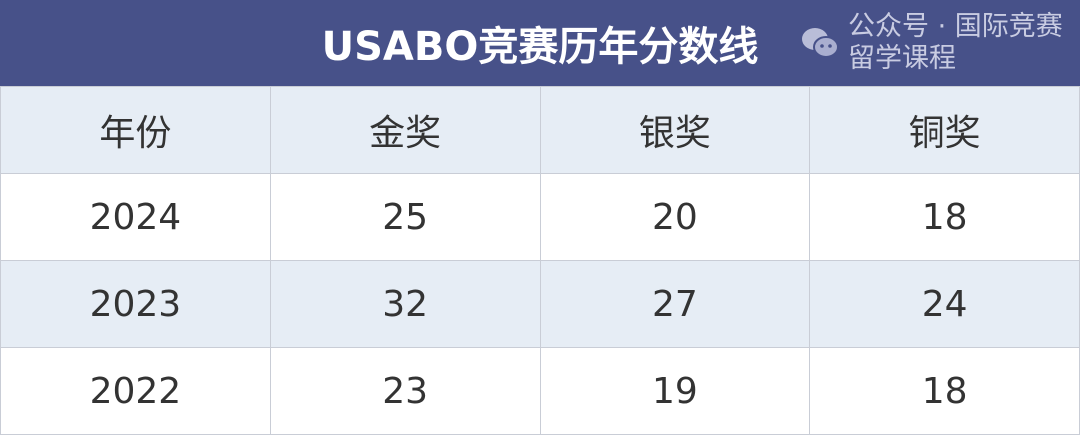  What do you see at coordinates (135, 130) in the screenshot?
I see `header-year: 年份` at bounding box center [135, 130].